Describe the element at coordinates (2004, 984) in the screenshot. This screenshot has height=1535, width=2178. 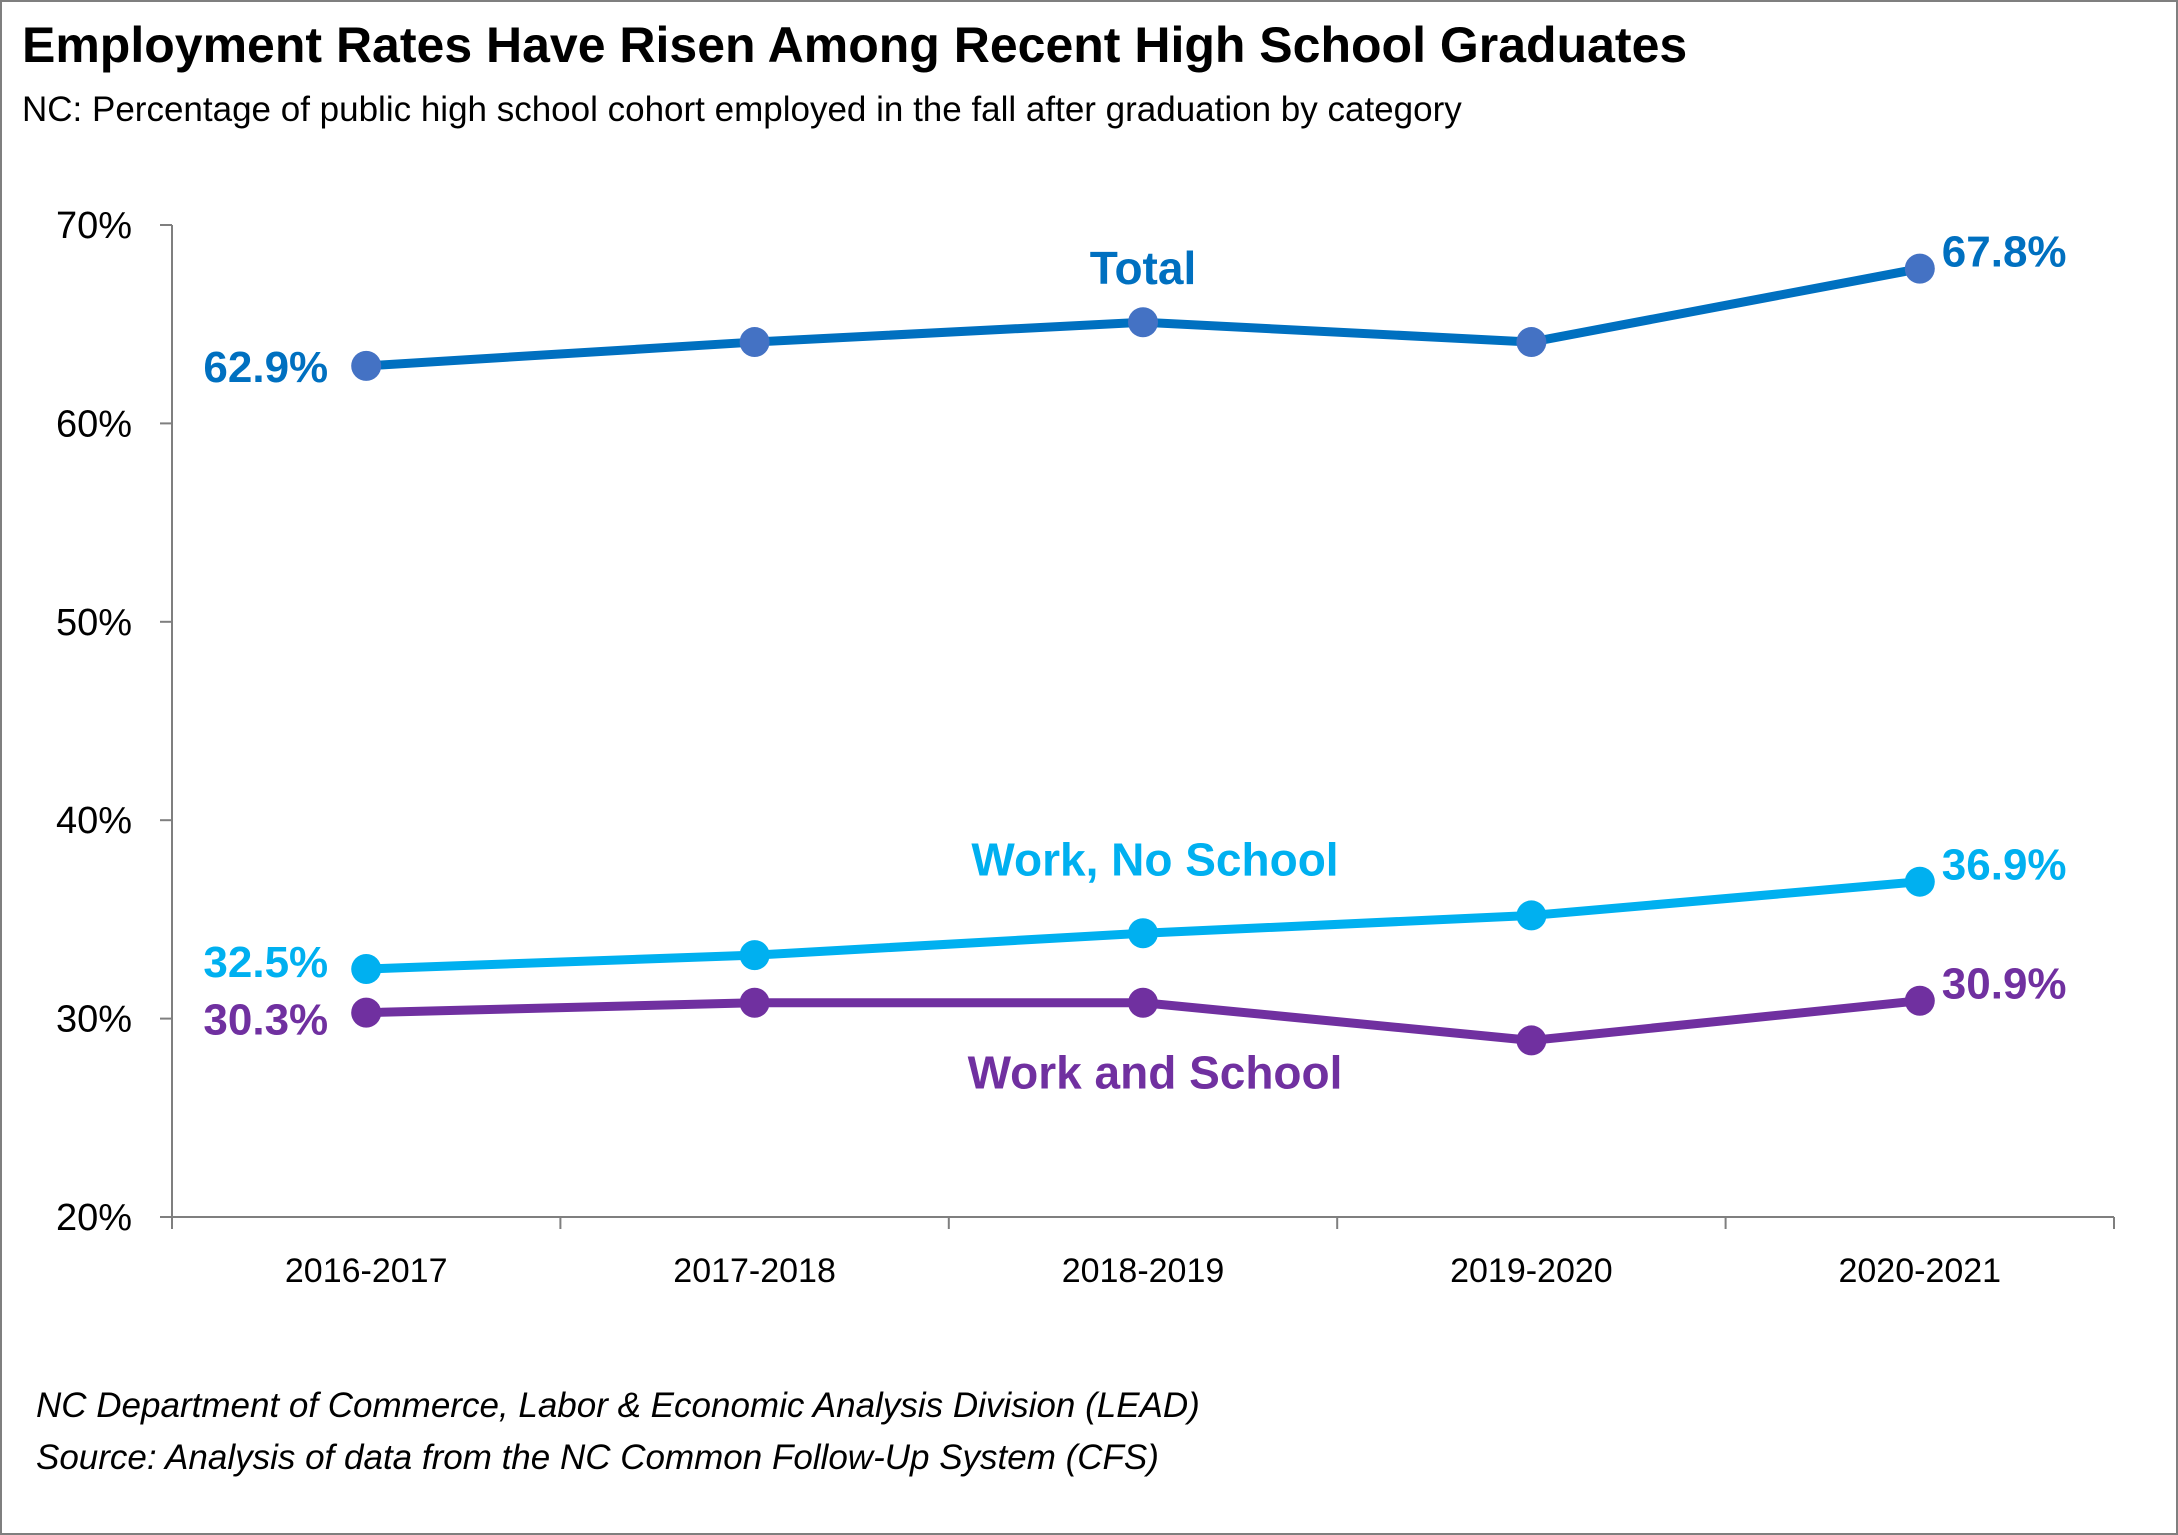
I see `data-label-last: 30.9%` at that location.